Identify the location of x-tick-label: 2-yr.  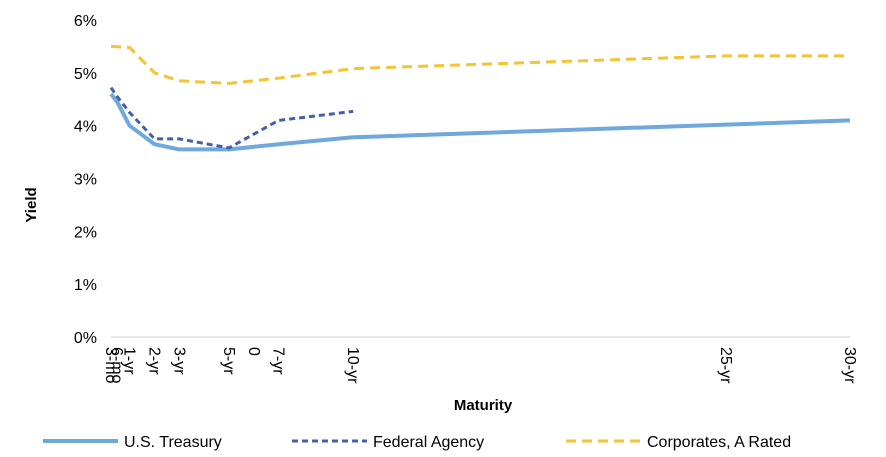
(153, 361).